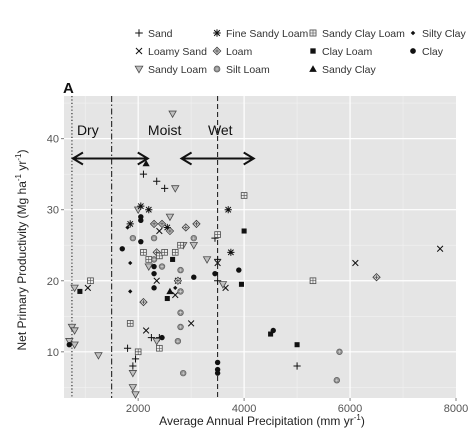 This screenshot has height=437, width=474. Describe the element at coordinates (154, 34) in the screenshot. I see `legend-item-sand: Sand` at that location.